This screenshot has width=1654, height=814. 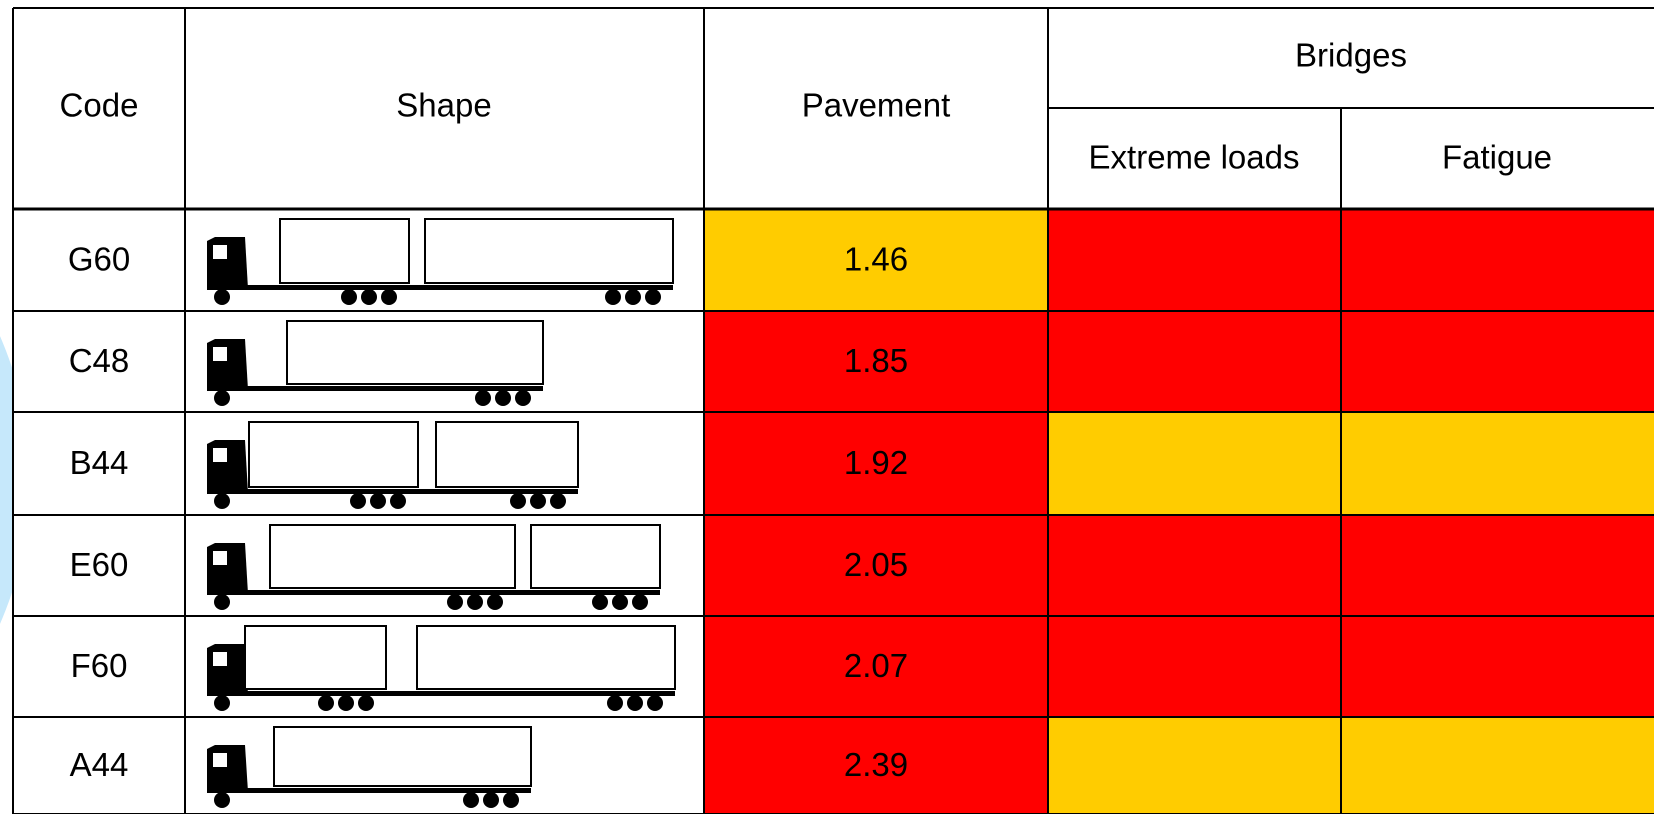 What do you see at coordinates (99, 259) in the screenshot?
I see `row-code: G60` at bounding box center [99, 259].